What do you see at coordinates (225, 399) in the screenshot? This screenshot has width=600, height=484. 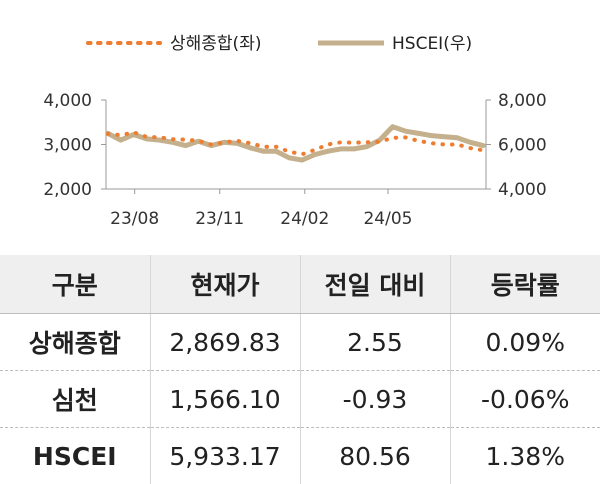 I see `current-price: 1,566.10` at bounding box center [225, 399].